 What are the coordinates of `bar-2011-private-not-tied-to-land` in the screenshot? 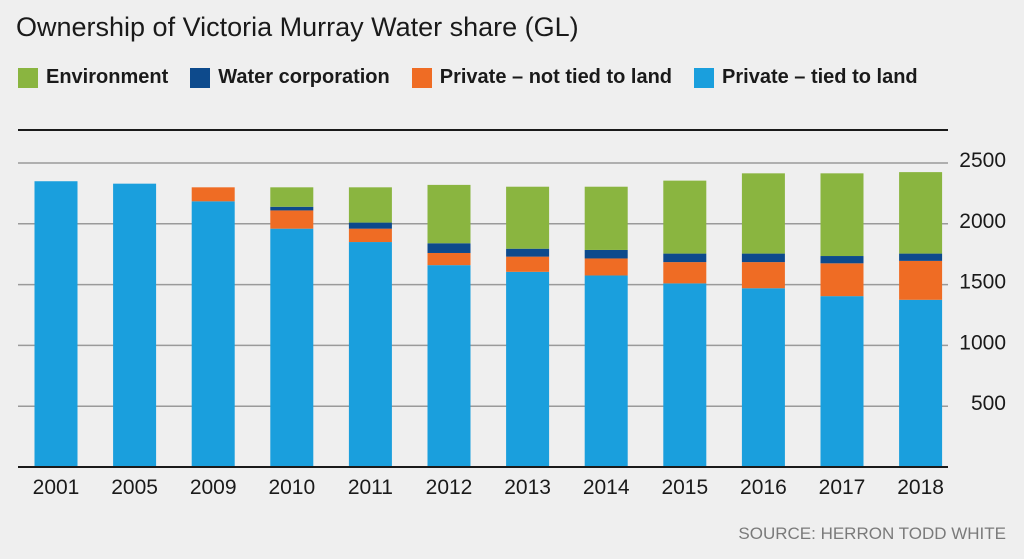 It's located at (370, 235).